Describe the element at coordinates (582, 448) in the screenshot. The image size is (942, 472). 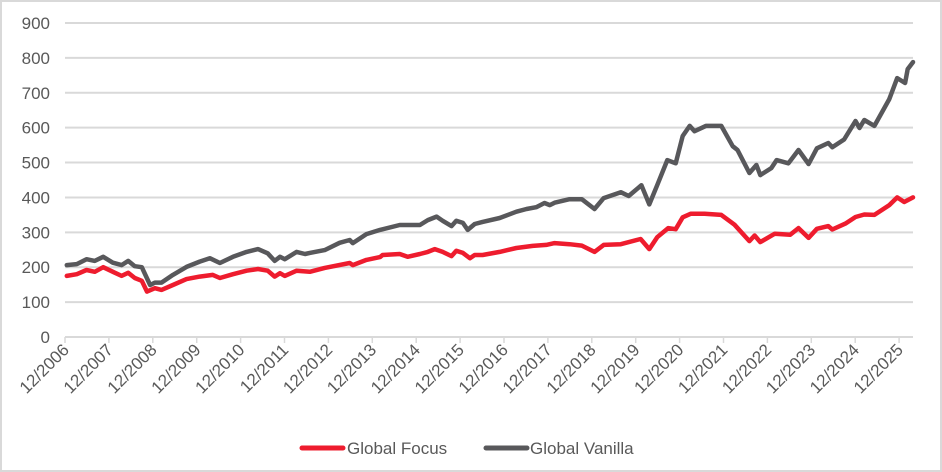
I see `legend-label-global-vanilla: Global Vanilla` at that location.